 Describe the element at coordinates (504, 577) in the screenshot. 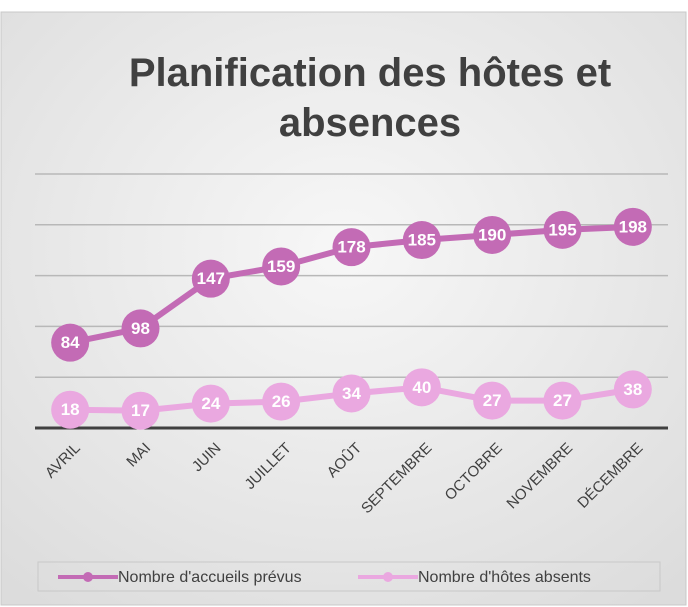

I see `legend-label: Nombre d'hôtes absents` at that location.